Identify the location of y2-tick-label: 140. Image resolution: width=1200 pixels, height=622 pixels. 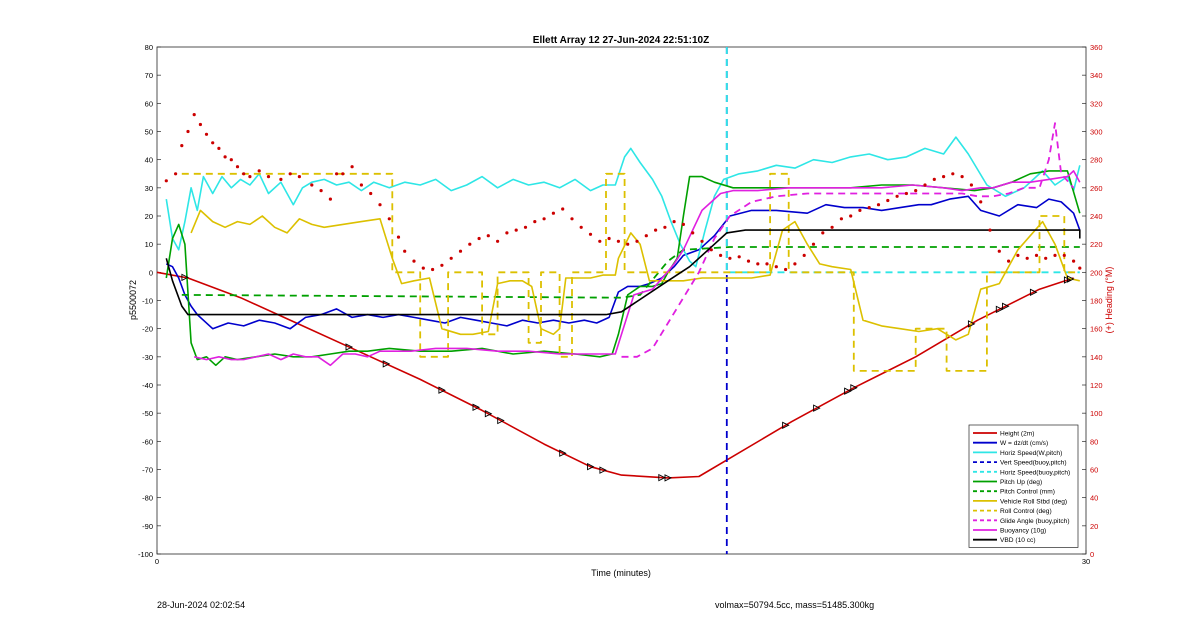
(1096, 357).